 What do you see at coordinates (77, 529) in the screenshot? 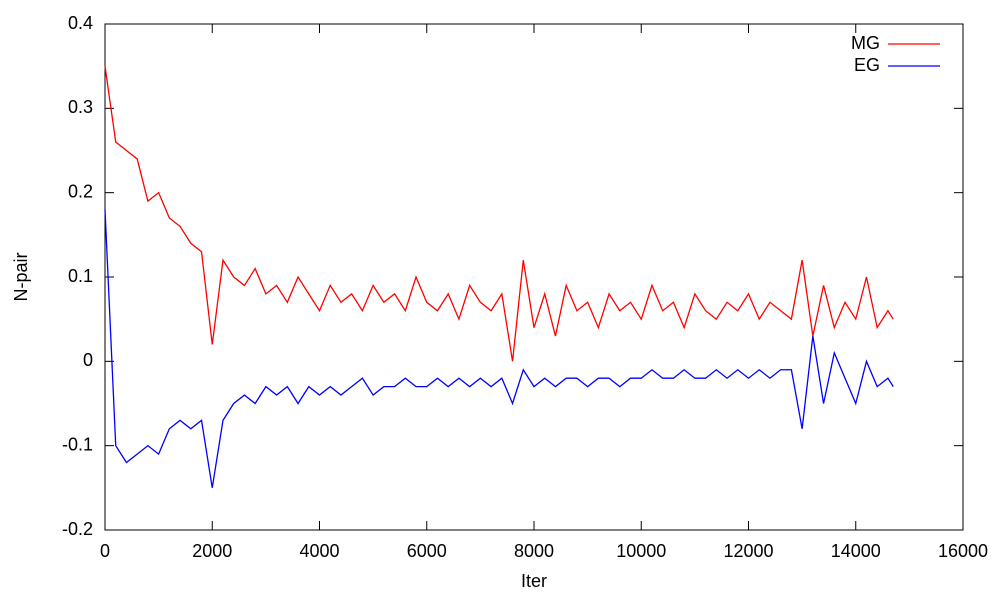
I see `y-tick-label: -0.2` at bounding box center [77, 529].